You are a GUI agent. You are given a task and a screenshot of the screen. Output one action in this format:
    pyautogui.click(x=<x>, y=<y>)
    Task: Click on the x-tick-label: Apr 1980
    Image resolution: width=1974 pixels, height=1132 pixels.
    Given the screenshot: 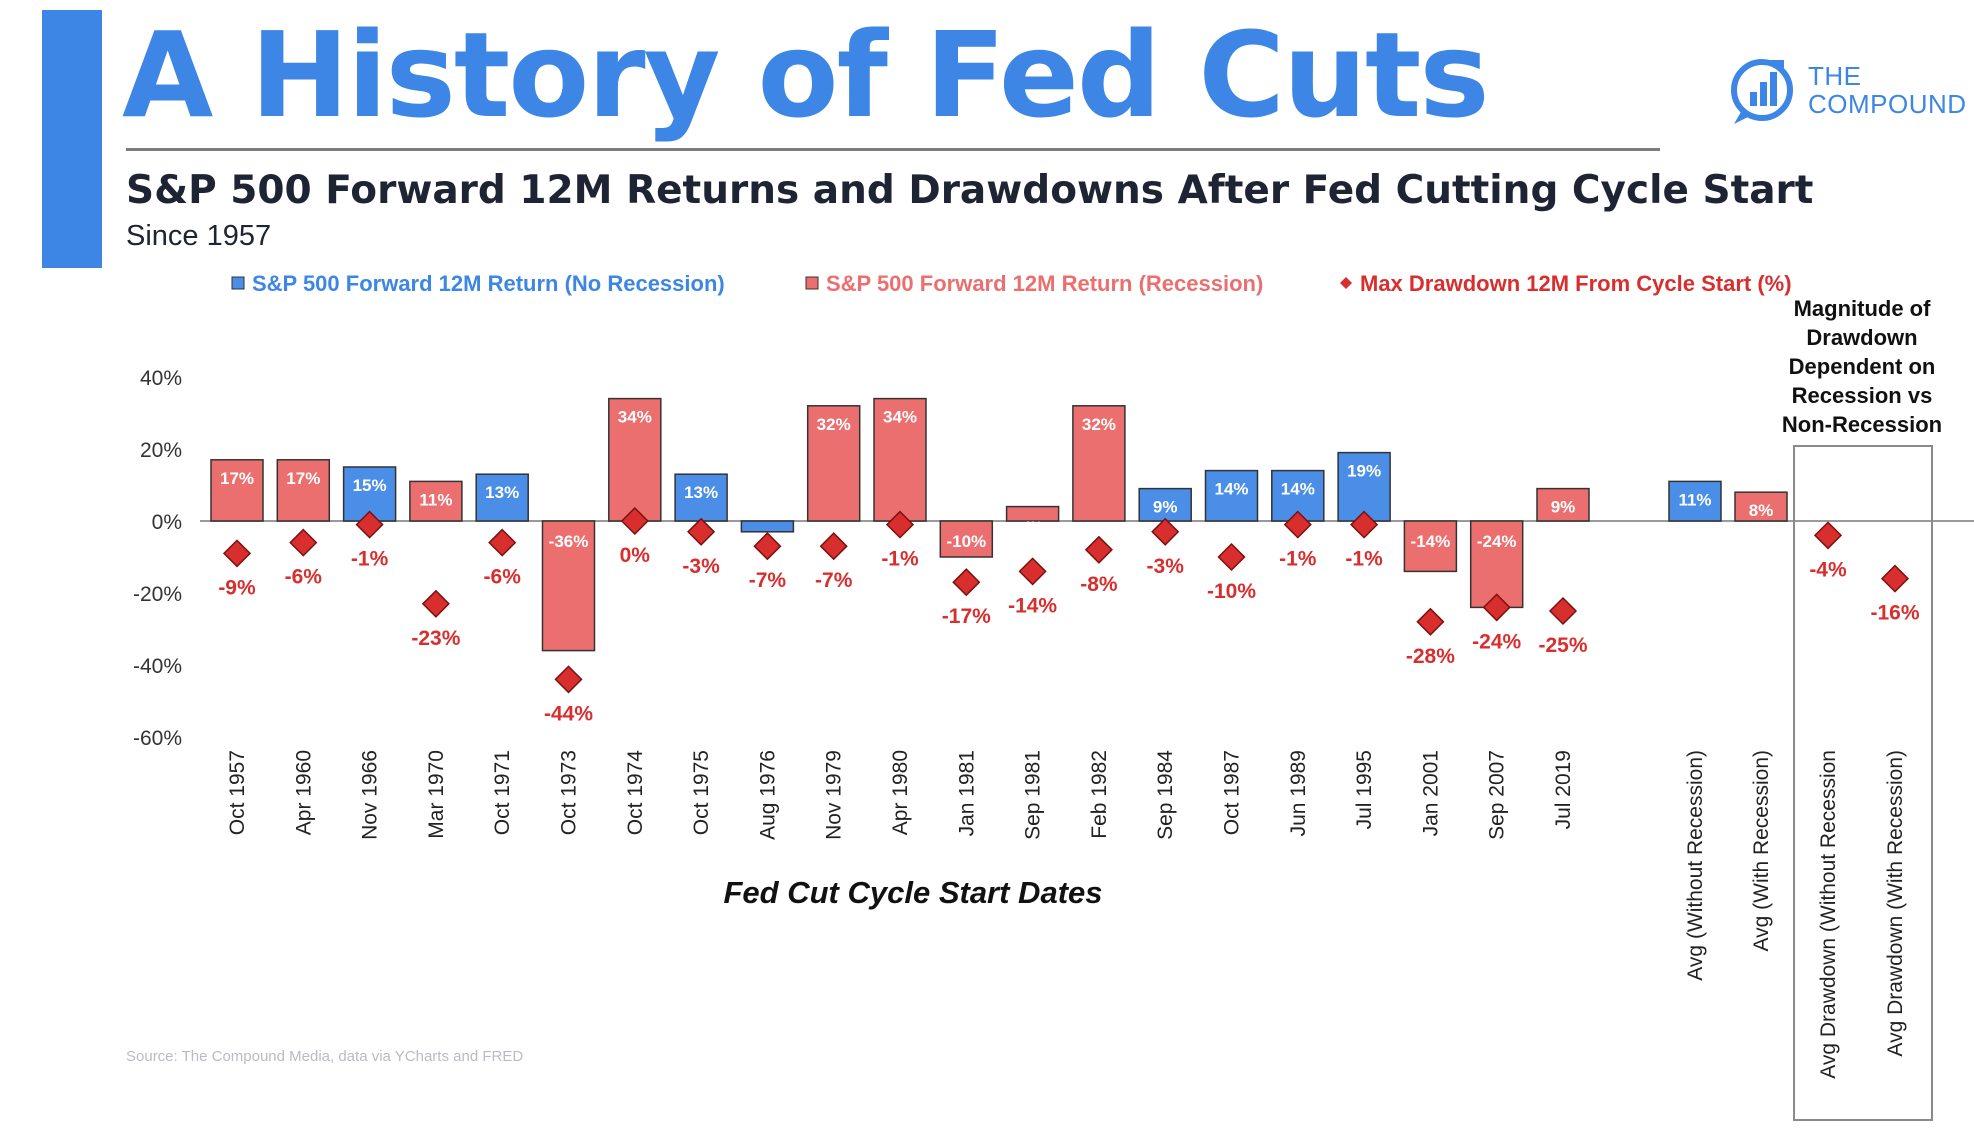 What is the action you would take?
    pyautogui.click(x=900, y=792)
    